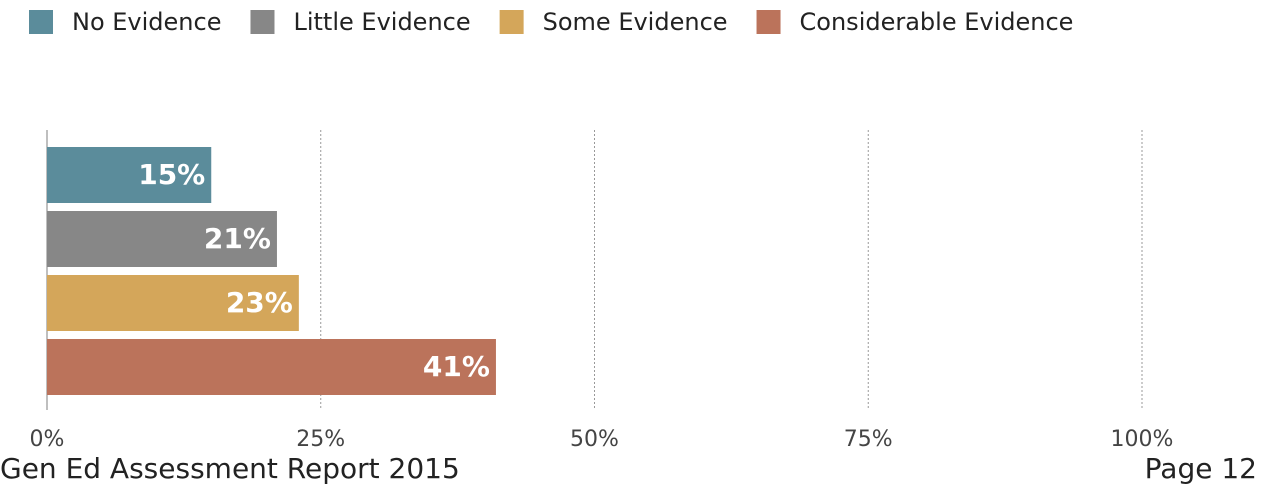 The width and height of the screenshot is (1267, 491). What do you see at coordinates (381, 22) in the screenshot?
I see `legend-label: Little Evidence` at bounding box center [381, 22].